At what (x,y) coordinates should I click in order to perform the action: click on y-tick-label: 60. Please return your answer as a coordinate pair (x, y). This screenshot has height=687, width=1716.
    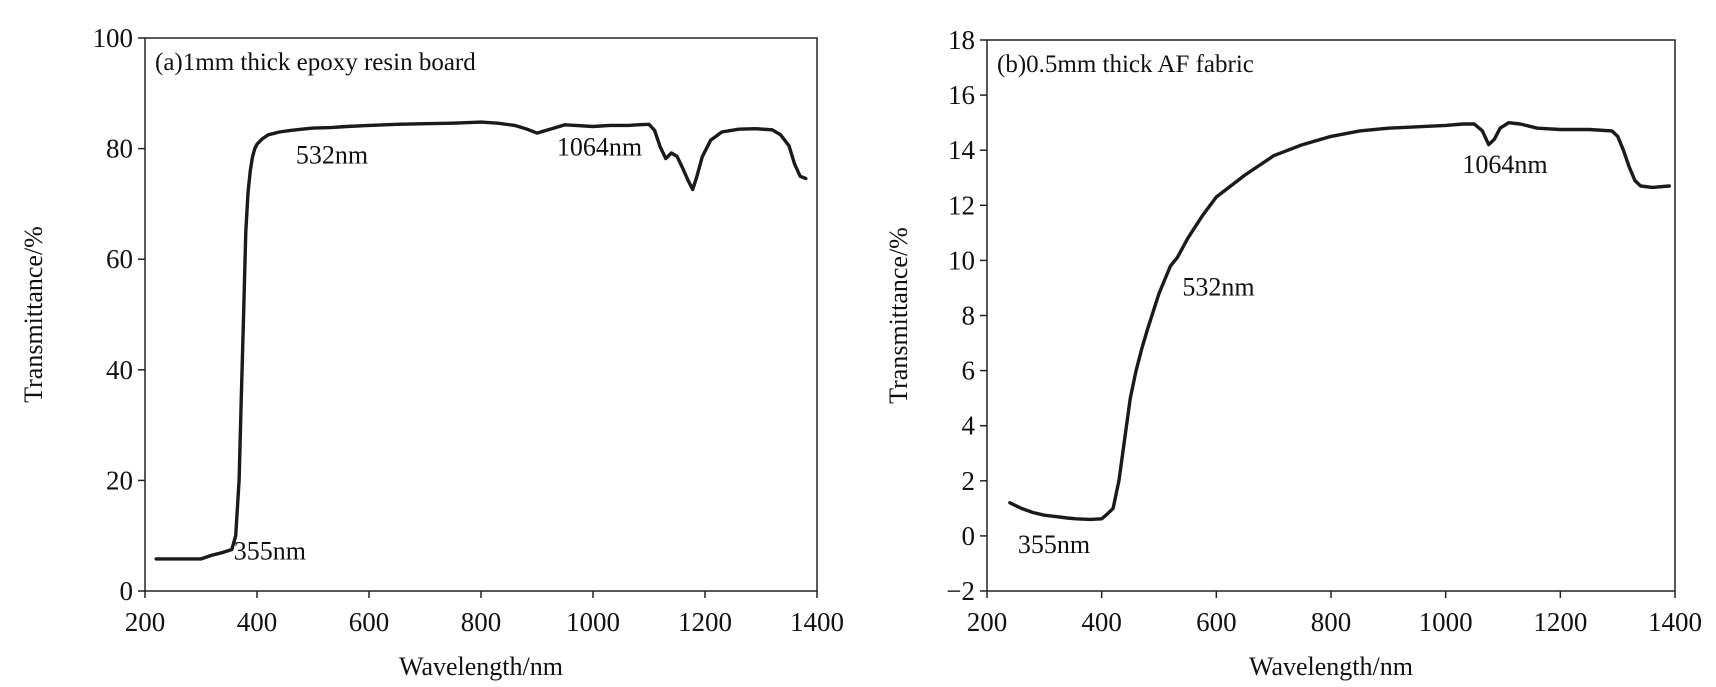
    Looking at the image, I should click on (119, 259).